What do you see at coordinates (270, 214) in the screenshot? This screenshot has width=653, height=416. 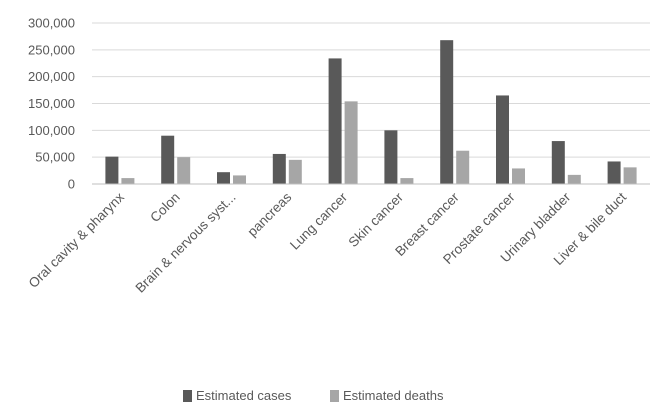 I see `x-category-label: pancreas` at bounding box center [270, 214].